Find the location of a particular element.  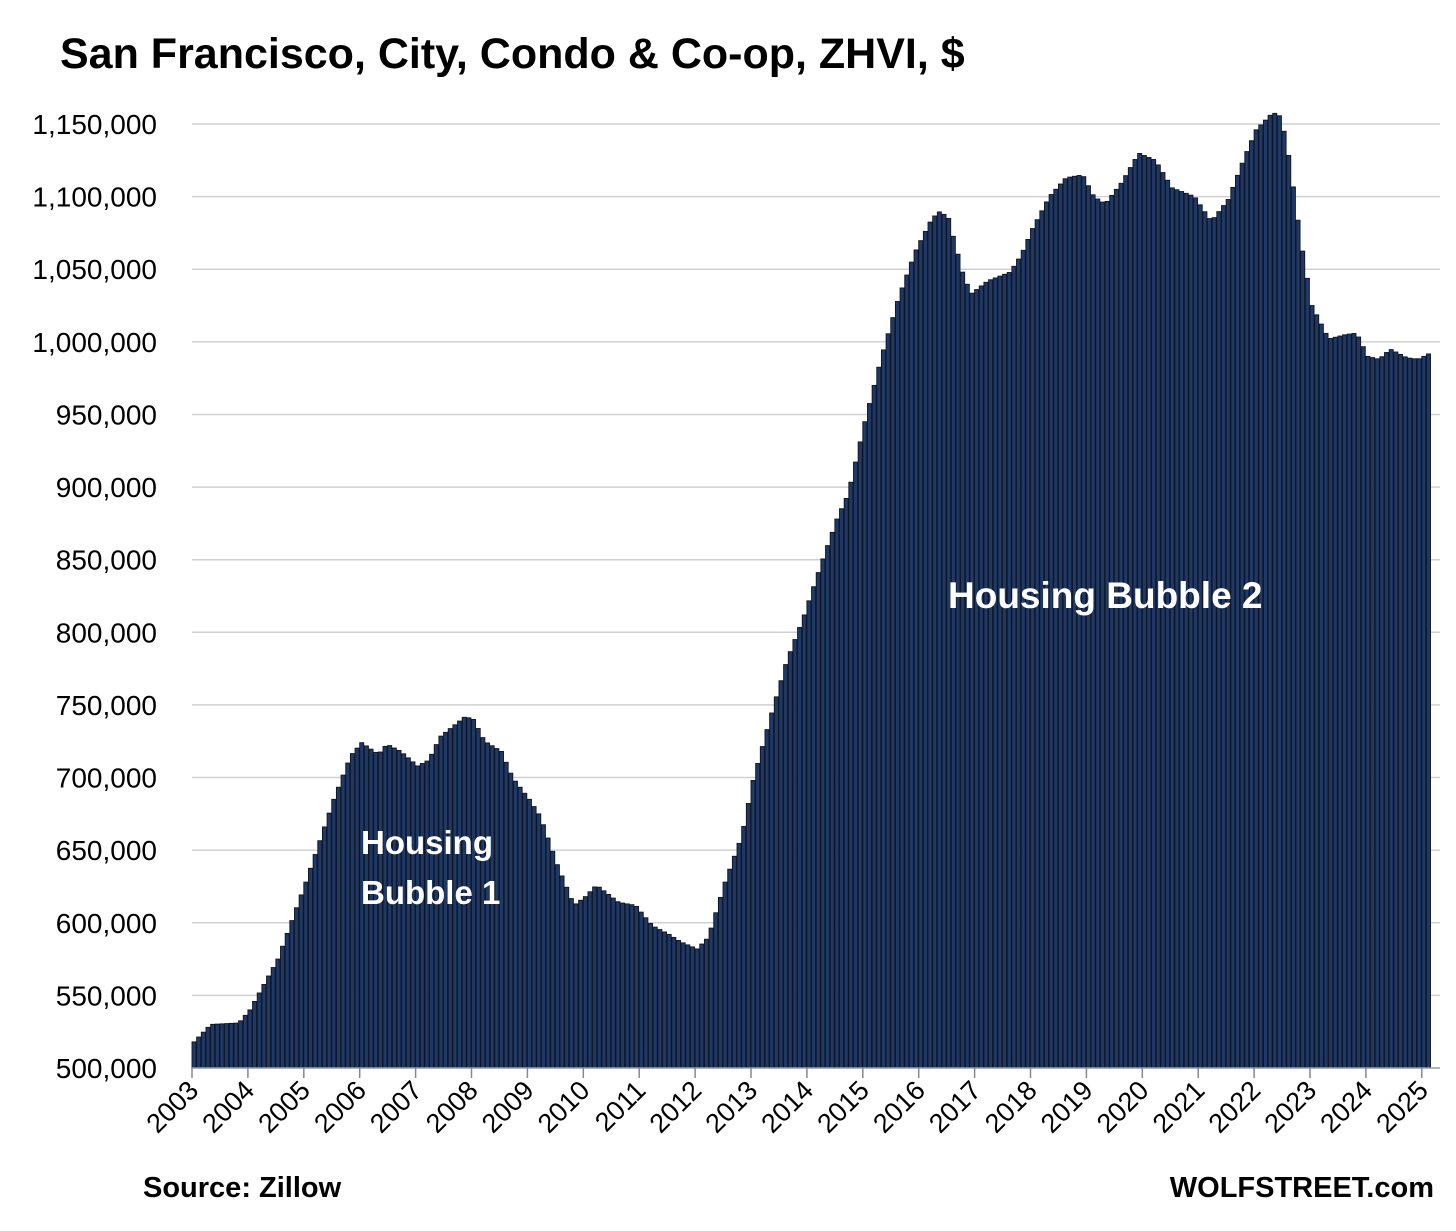

annotation-bubble-1-line2: Bubble 1 is located at coordinates (430, 892).